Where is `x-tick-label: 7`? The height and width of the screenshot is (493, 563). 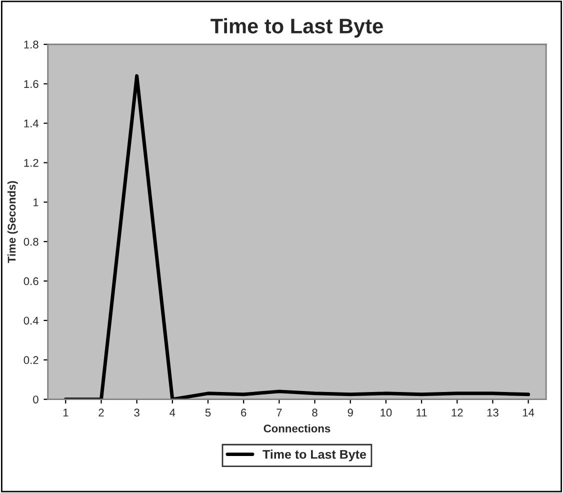 x-tick-label: 7 is located at coordinates (279, 412).